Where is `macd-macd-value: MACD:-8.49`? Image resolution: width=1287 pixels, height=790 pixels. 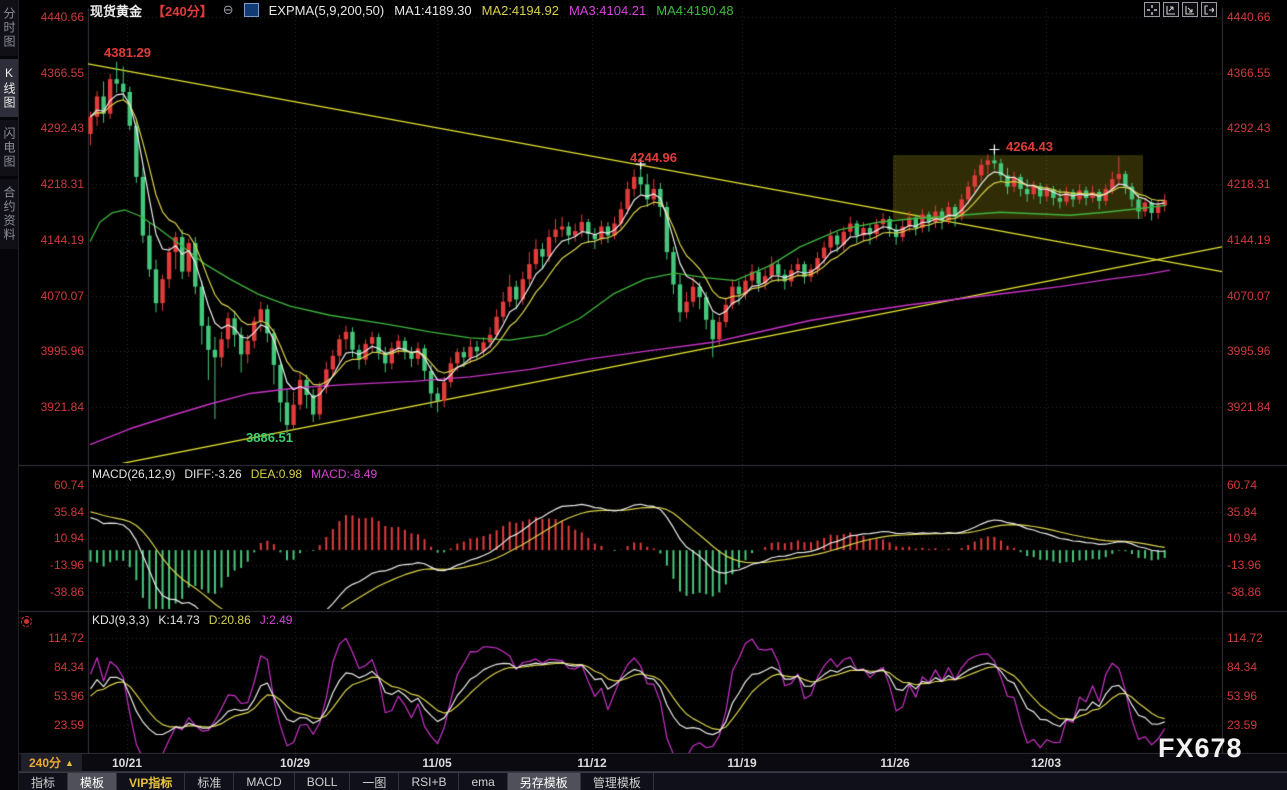
macd-macd-value: MACD:-8.49 is located at coordinates (344, 474).